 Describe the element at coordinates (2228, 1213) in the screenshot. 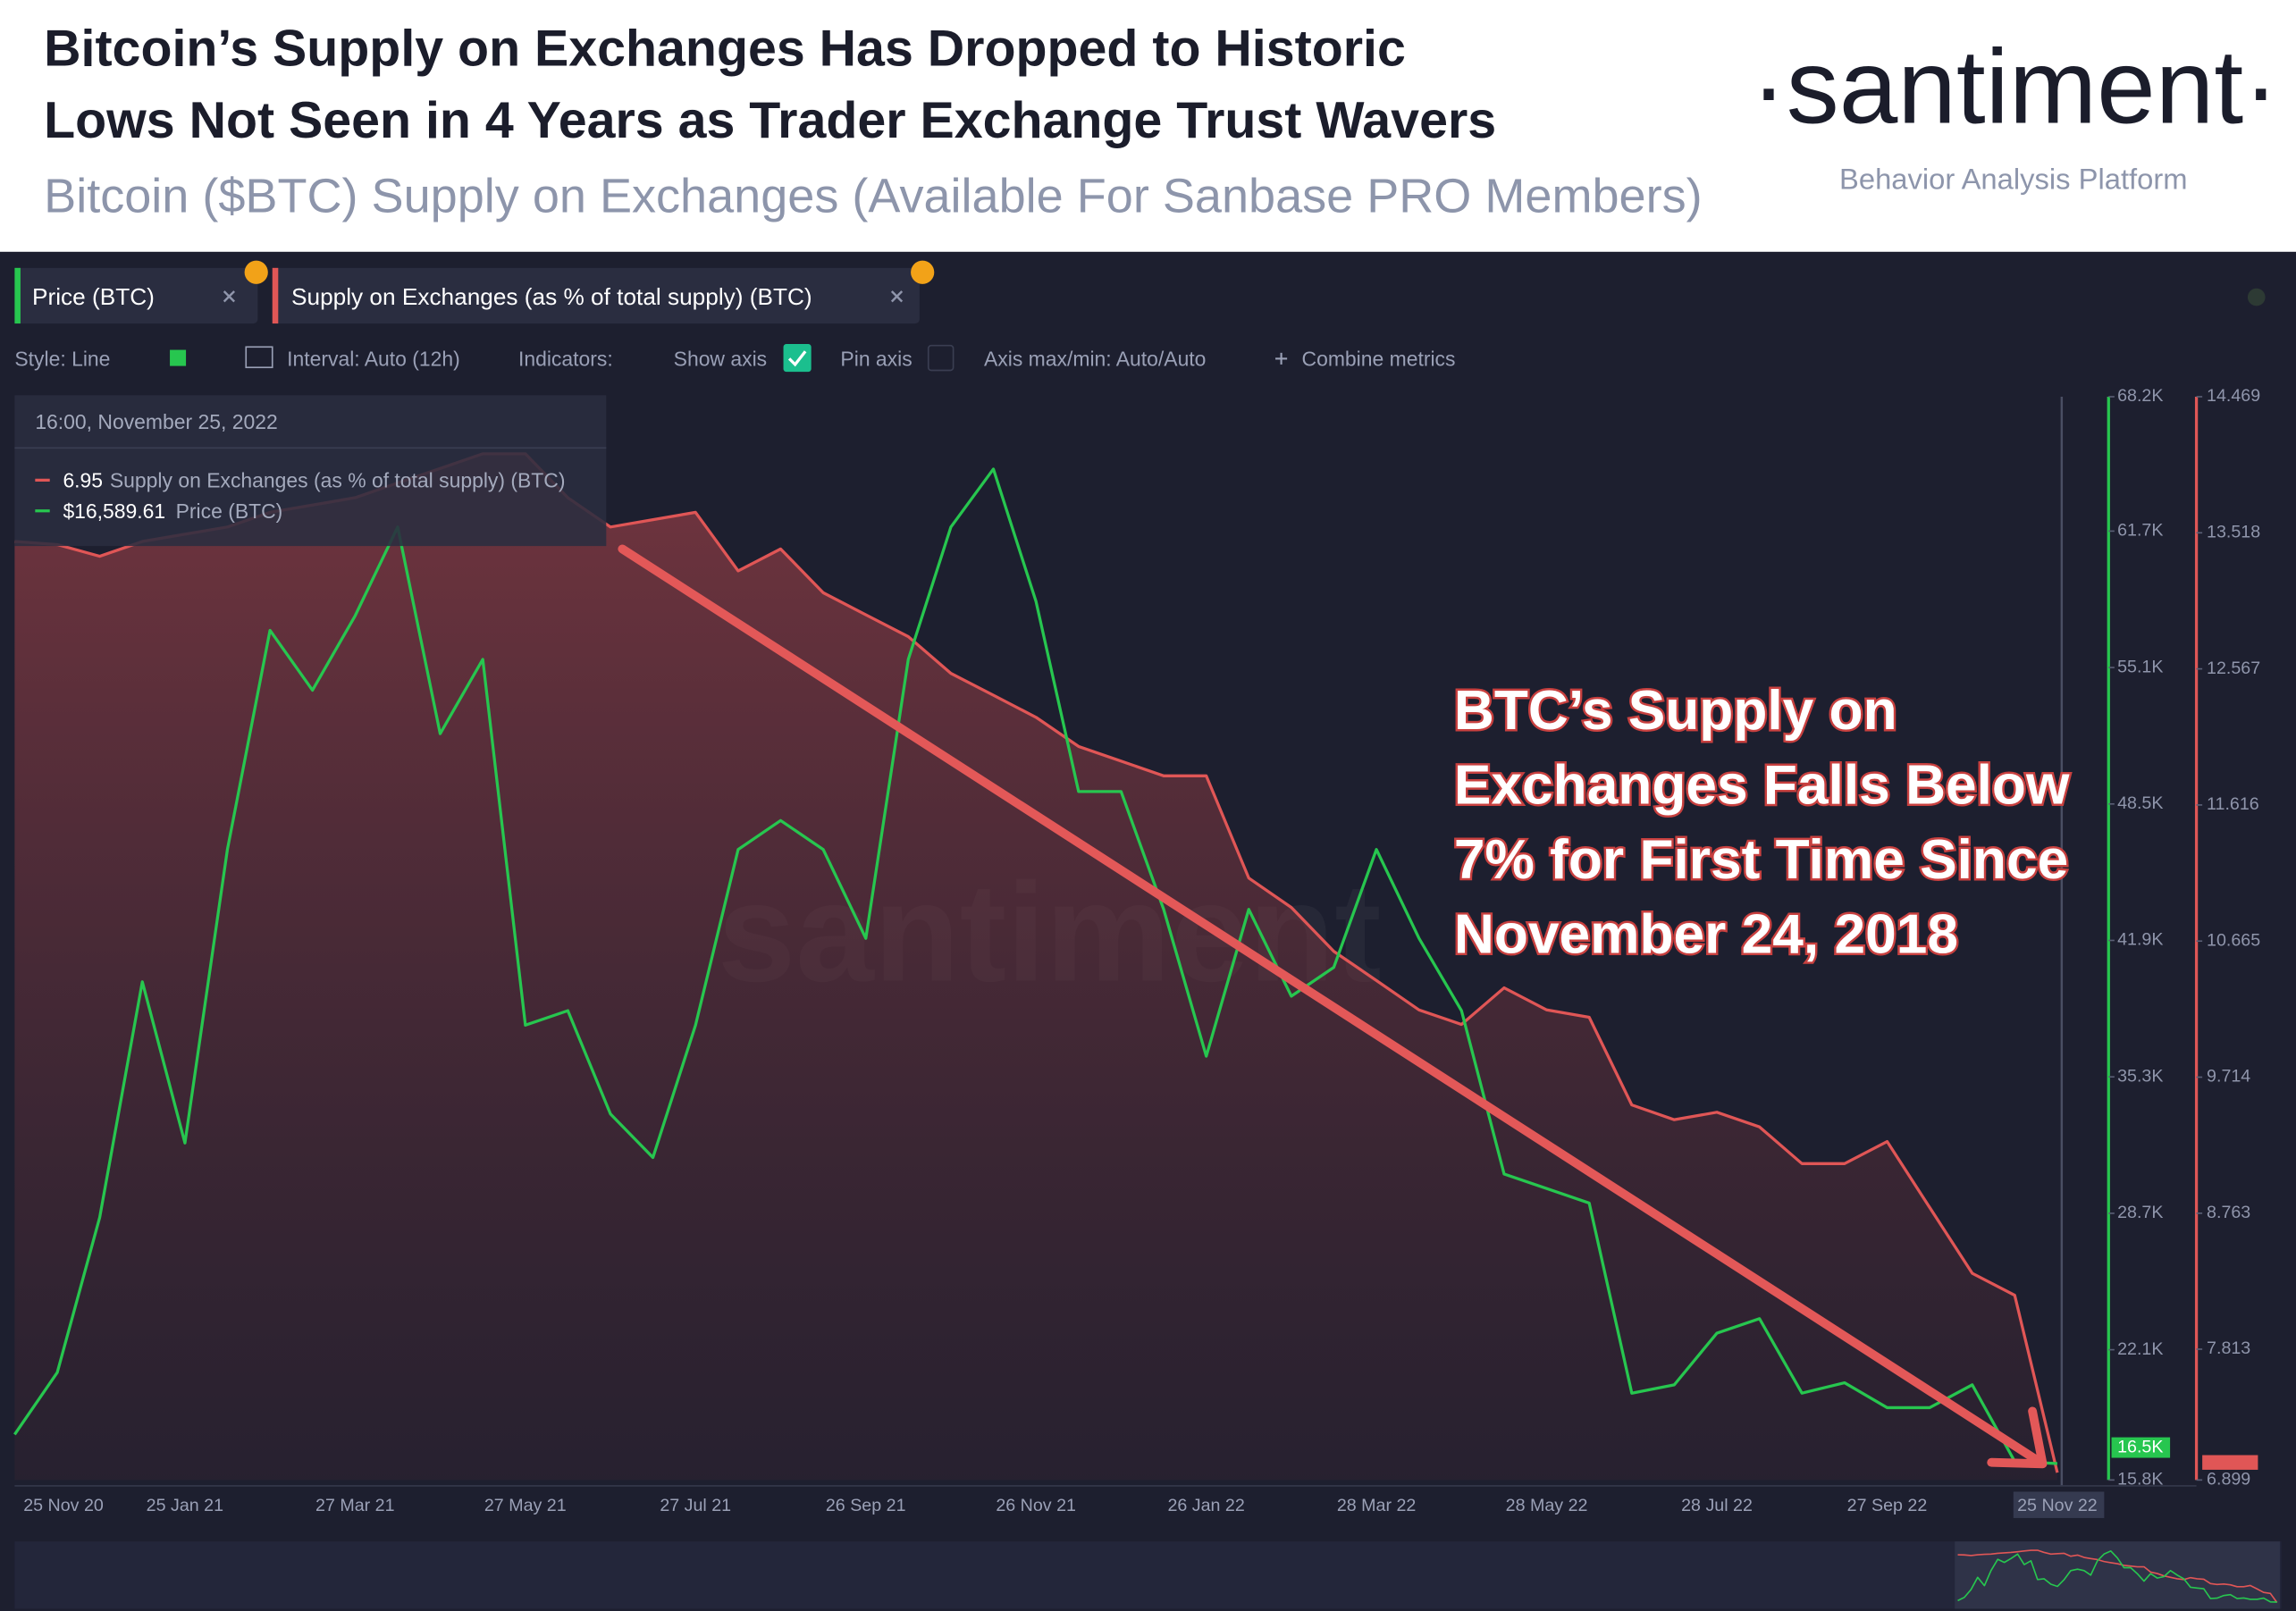

I see `y2-tick-label: 8.763` at that location.